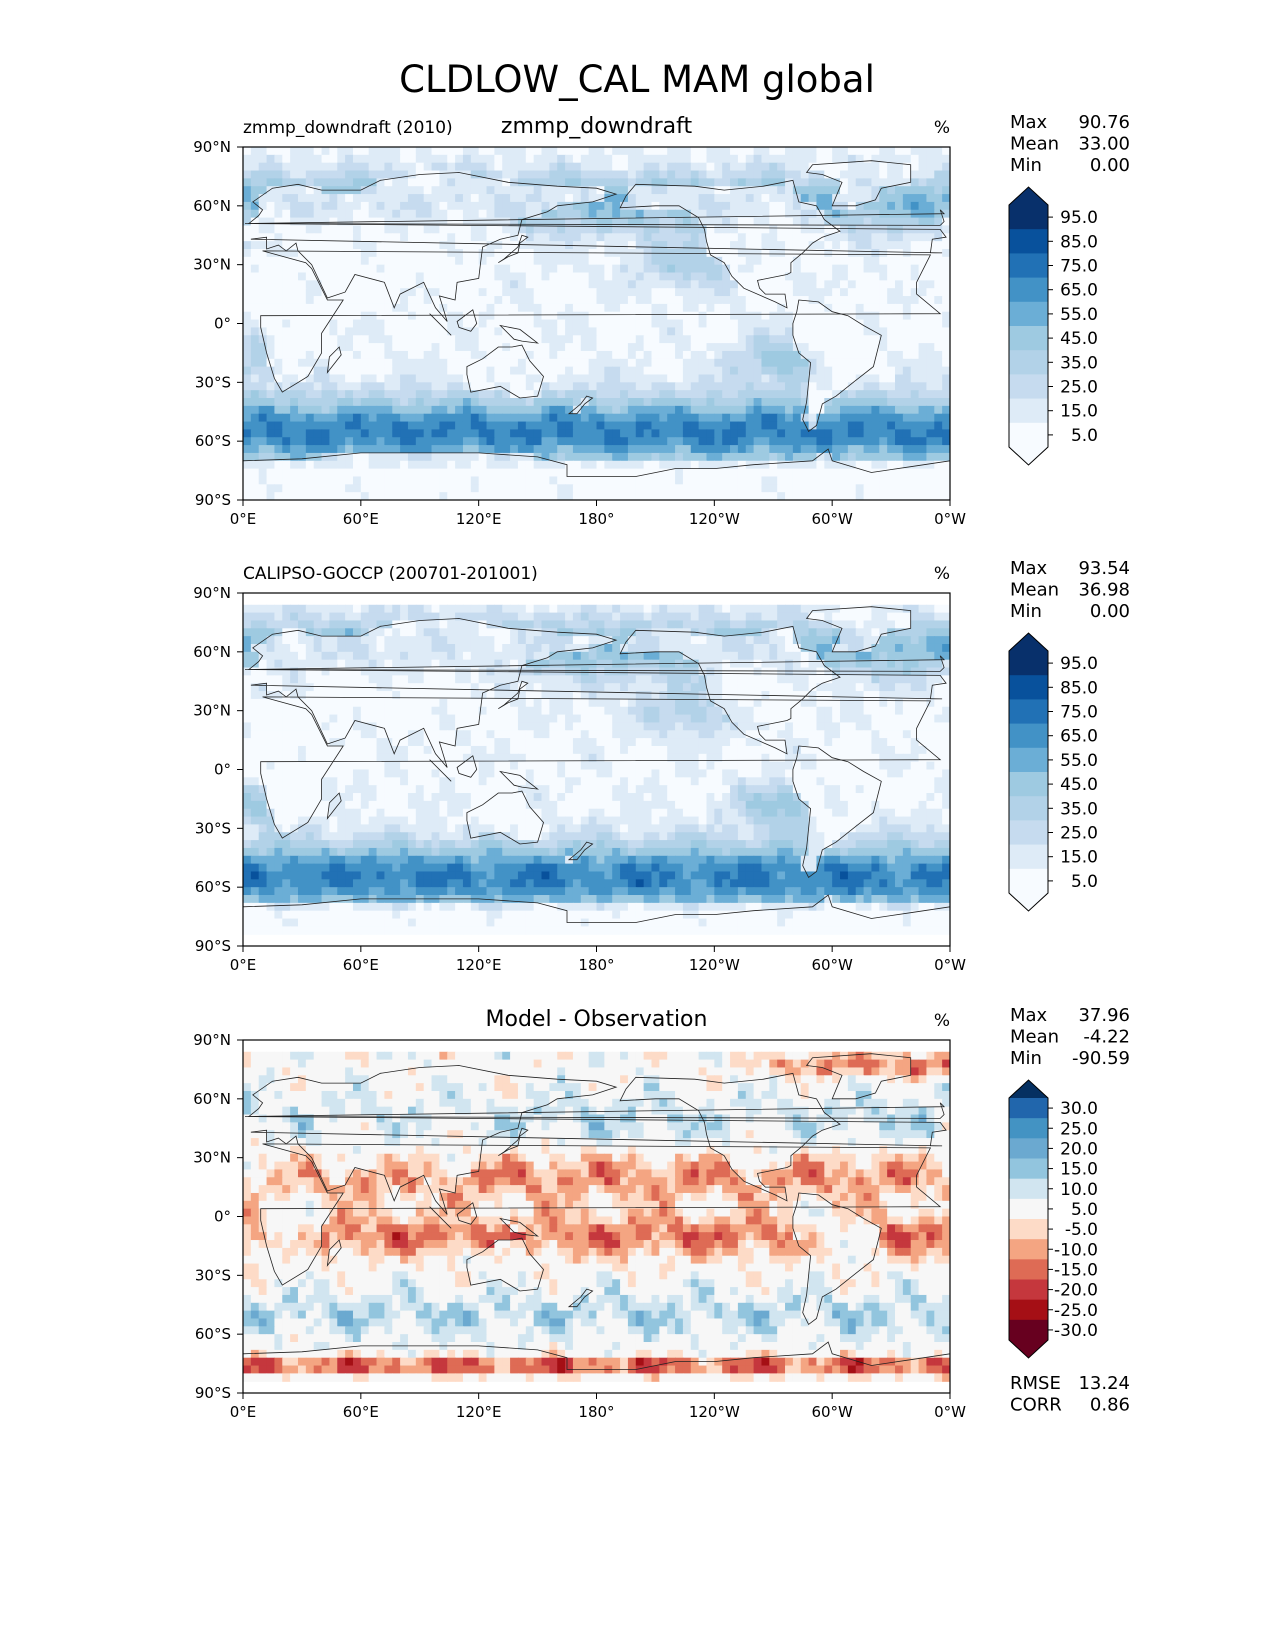 The image size is (1275, 1650). Describe the element at coordinates (1106, 1037) in the screenshot. I see `stat-value: -4.22` at that location.